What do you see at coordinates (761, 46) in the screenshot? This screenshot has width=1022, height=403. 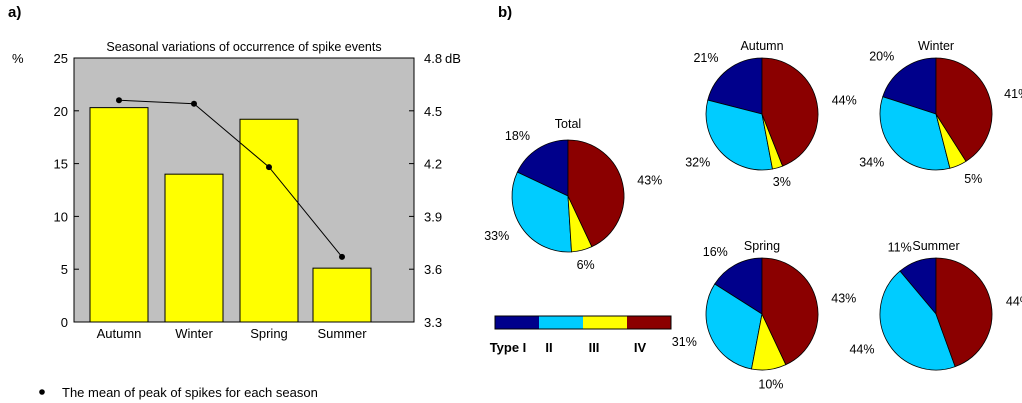 I see `pie-title: Autumn` at bounding box center [761, 46].